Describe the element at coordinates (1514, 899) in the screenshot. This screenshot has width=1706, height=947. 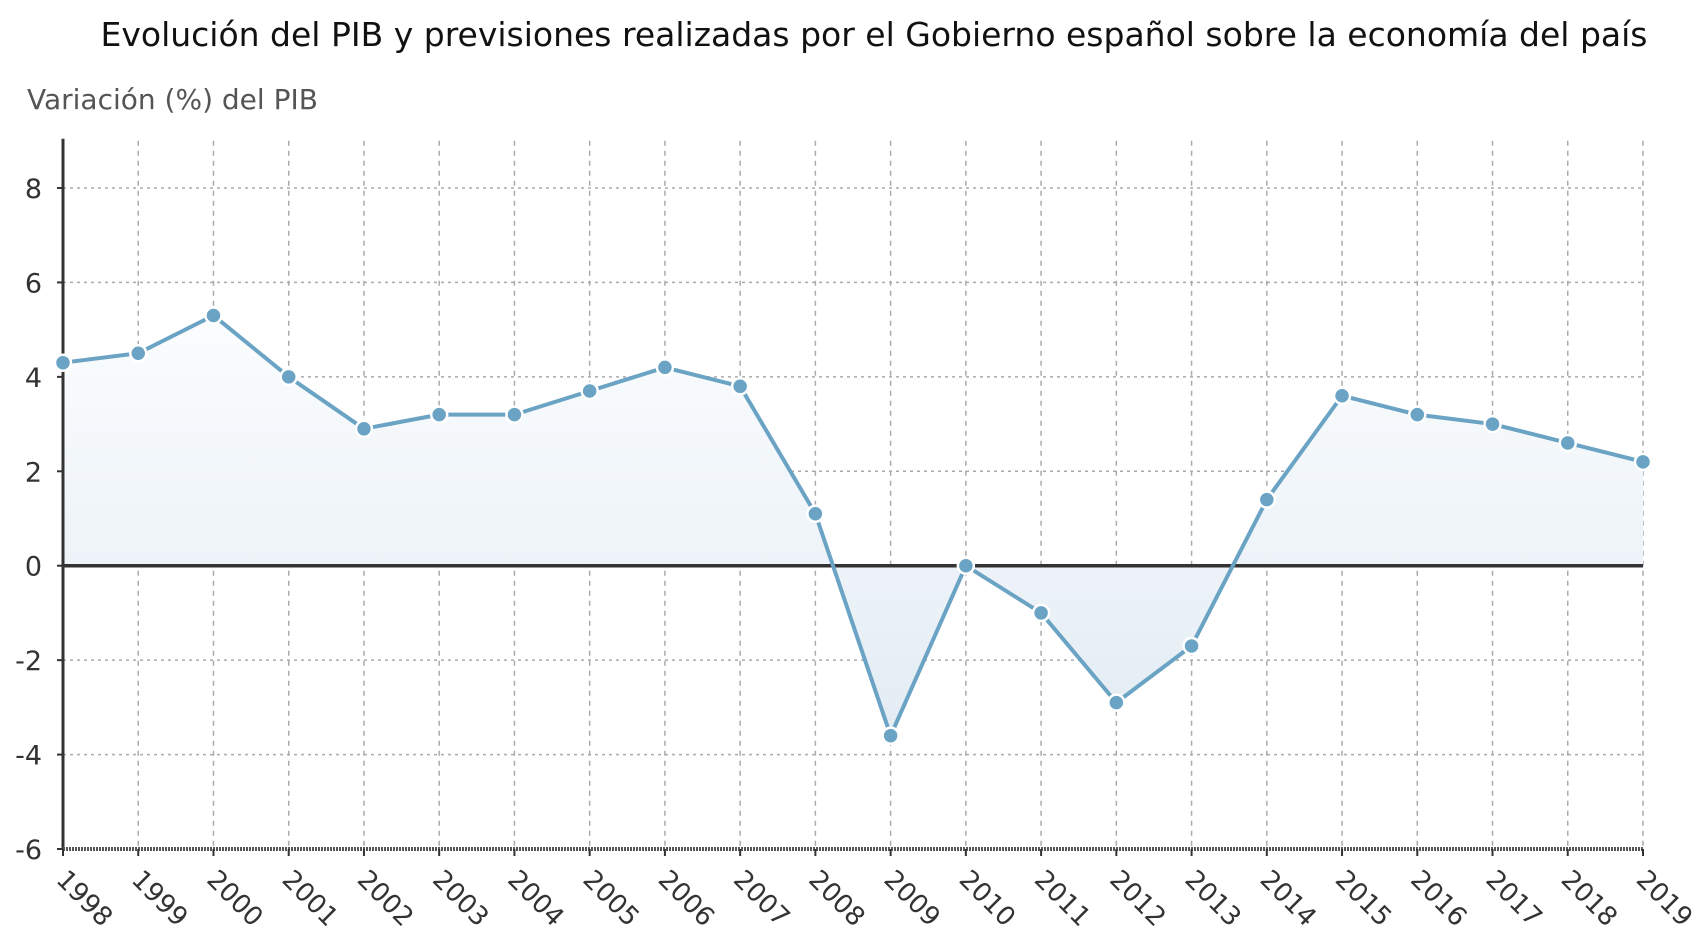
I see `x-tick-label: 2017` at that location.